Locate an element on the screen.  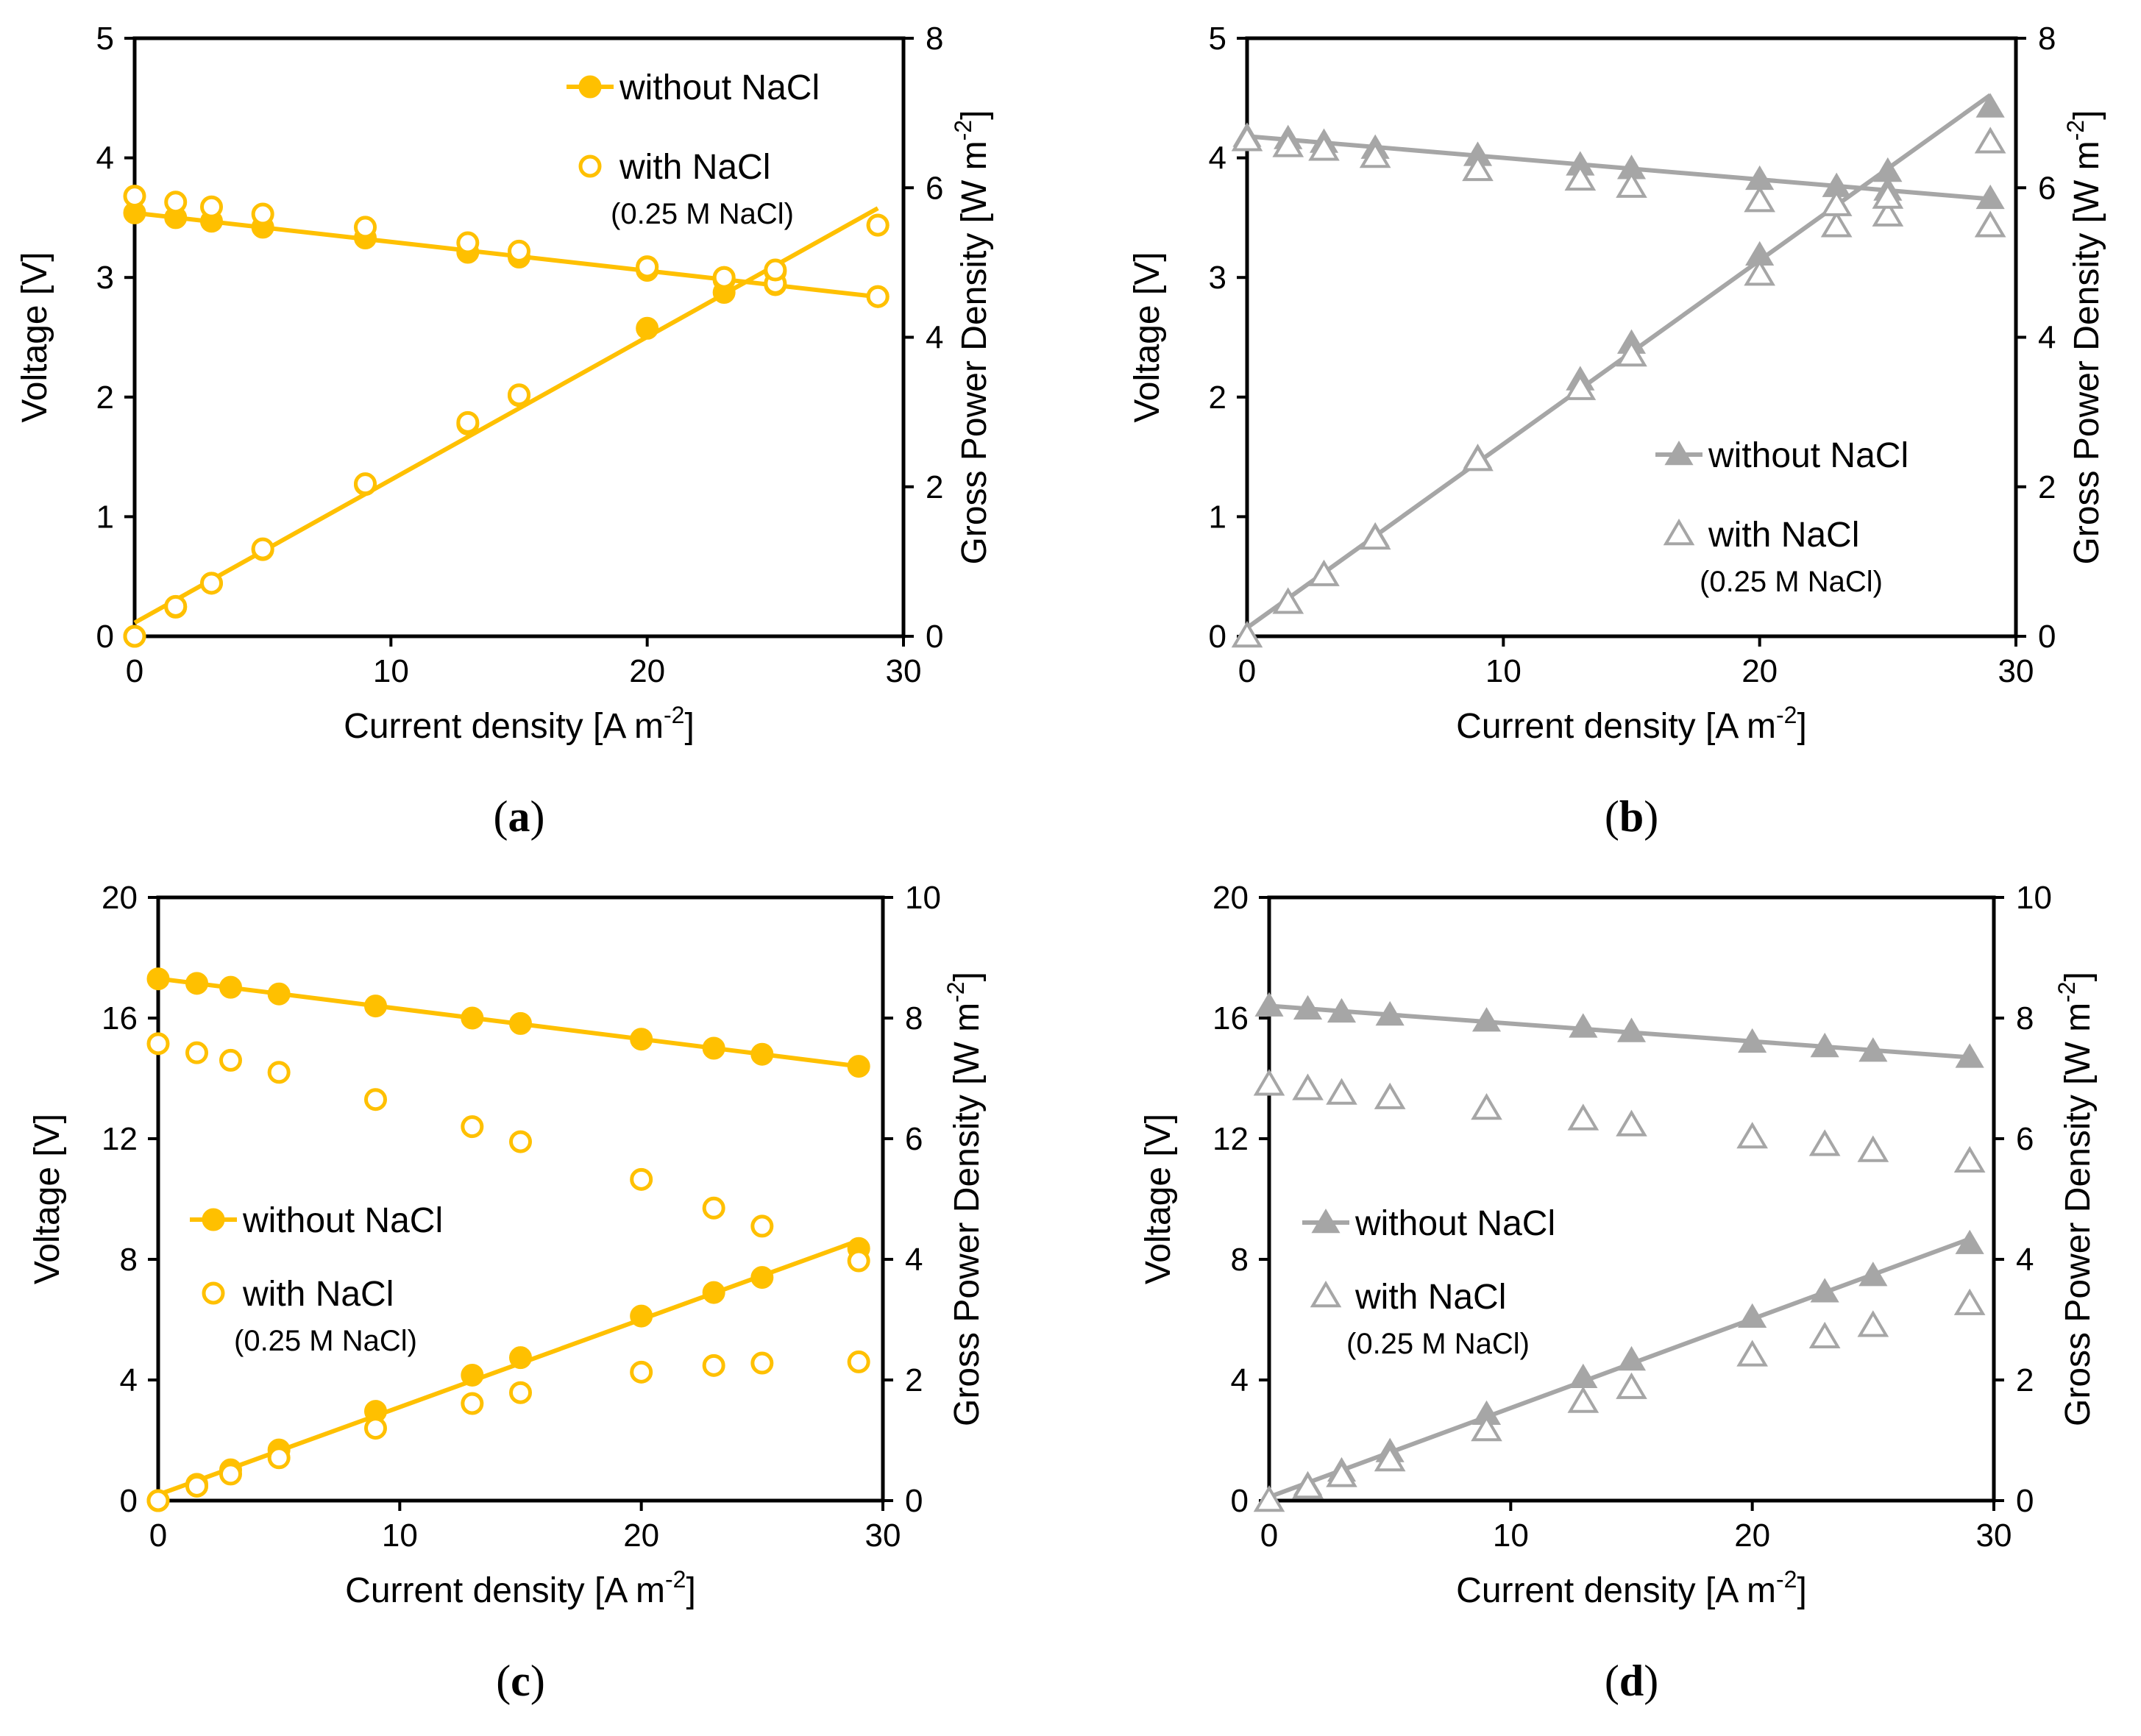
series-without-nacl-left is located at coordinates (1619, 1030).